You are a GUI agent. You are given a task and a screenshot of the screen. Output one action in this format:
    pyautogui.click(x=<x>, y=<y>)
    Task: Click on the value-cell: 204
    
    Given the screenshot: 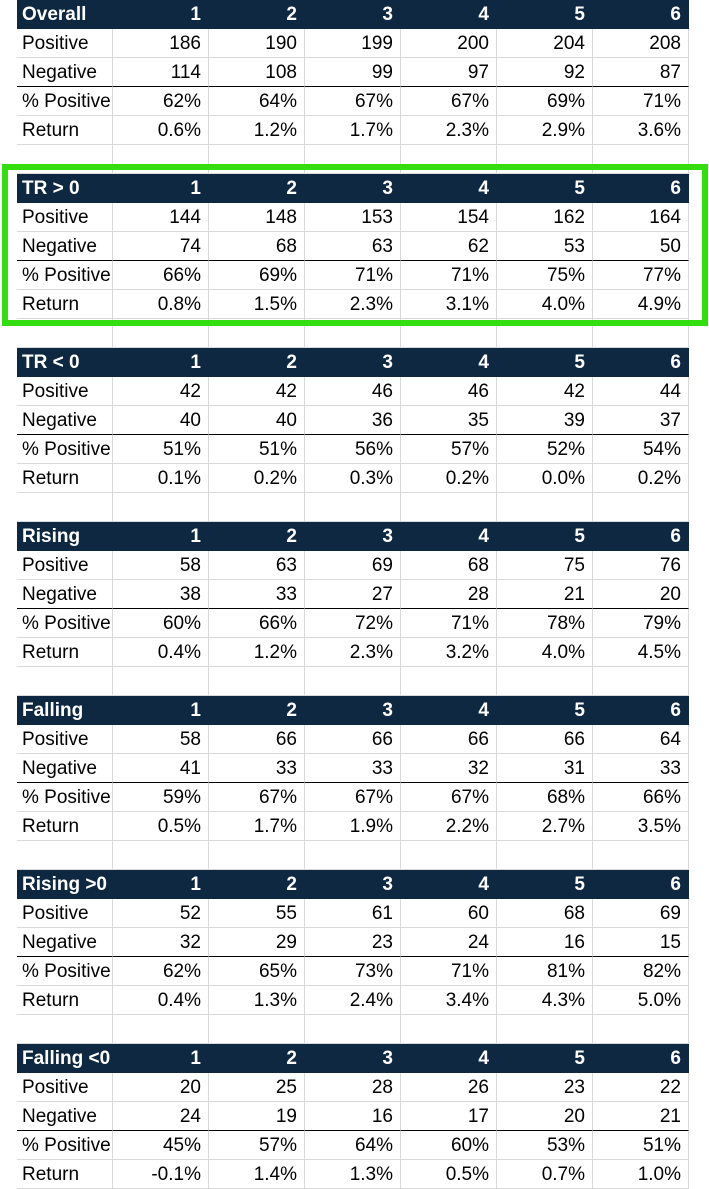 What is the action you would take?
    pyautogui.click(x=545, y=43)
    